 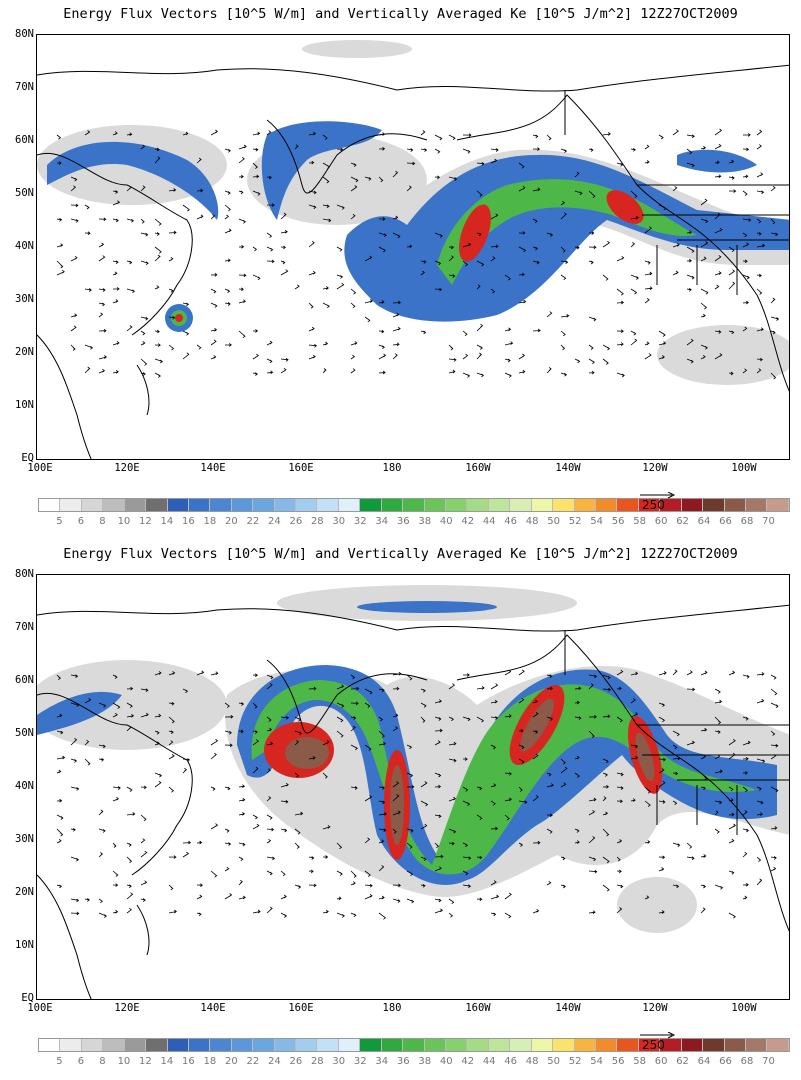 I want to click on reference-vector-label: 250, so click(x=653, y=1045).